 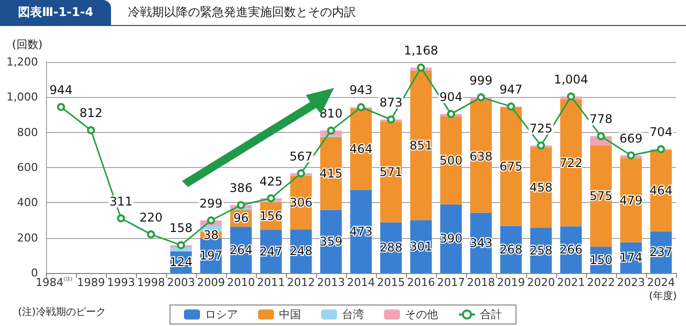 I want to click on data-label: 38, so click(x=211, y=235).